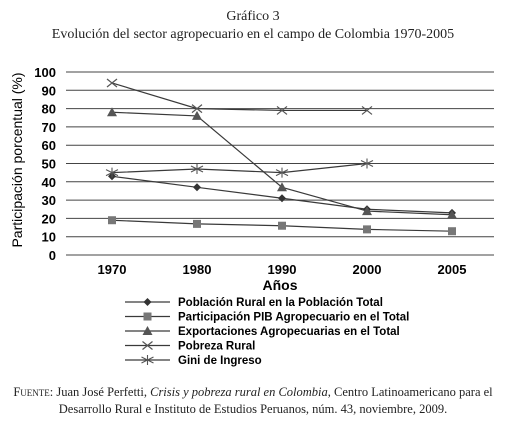  I want to click on series-3-point-2000, so click(367, 211).